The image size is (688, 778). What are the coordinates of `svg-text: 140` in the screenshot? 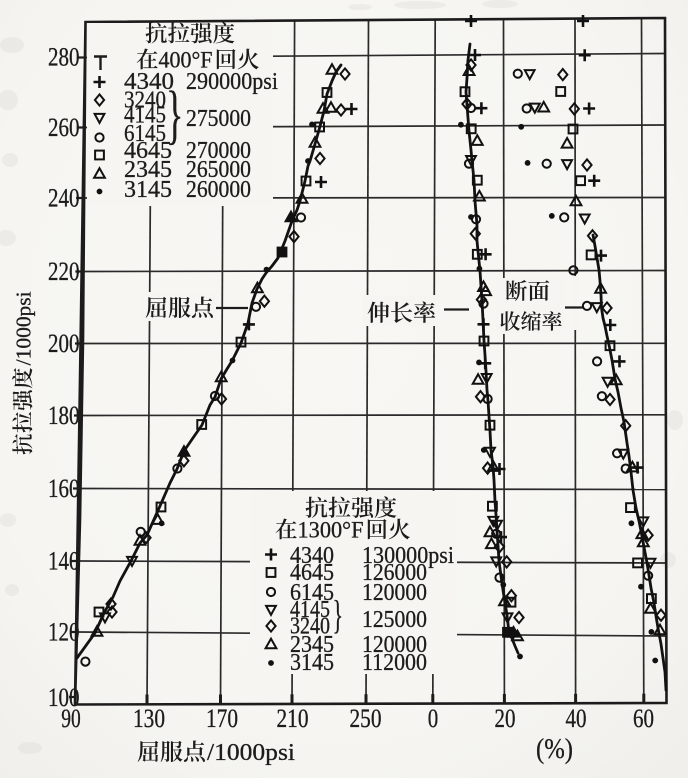 It's located at (64, 561).